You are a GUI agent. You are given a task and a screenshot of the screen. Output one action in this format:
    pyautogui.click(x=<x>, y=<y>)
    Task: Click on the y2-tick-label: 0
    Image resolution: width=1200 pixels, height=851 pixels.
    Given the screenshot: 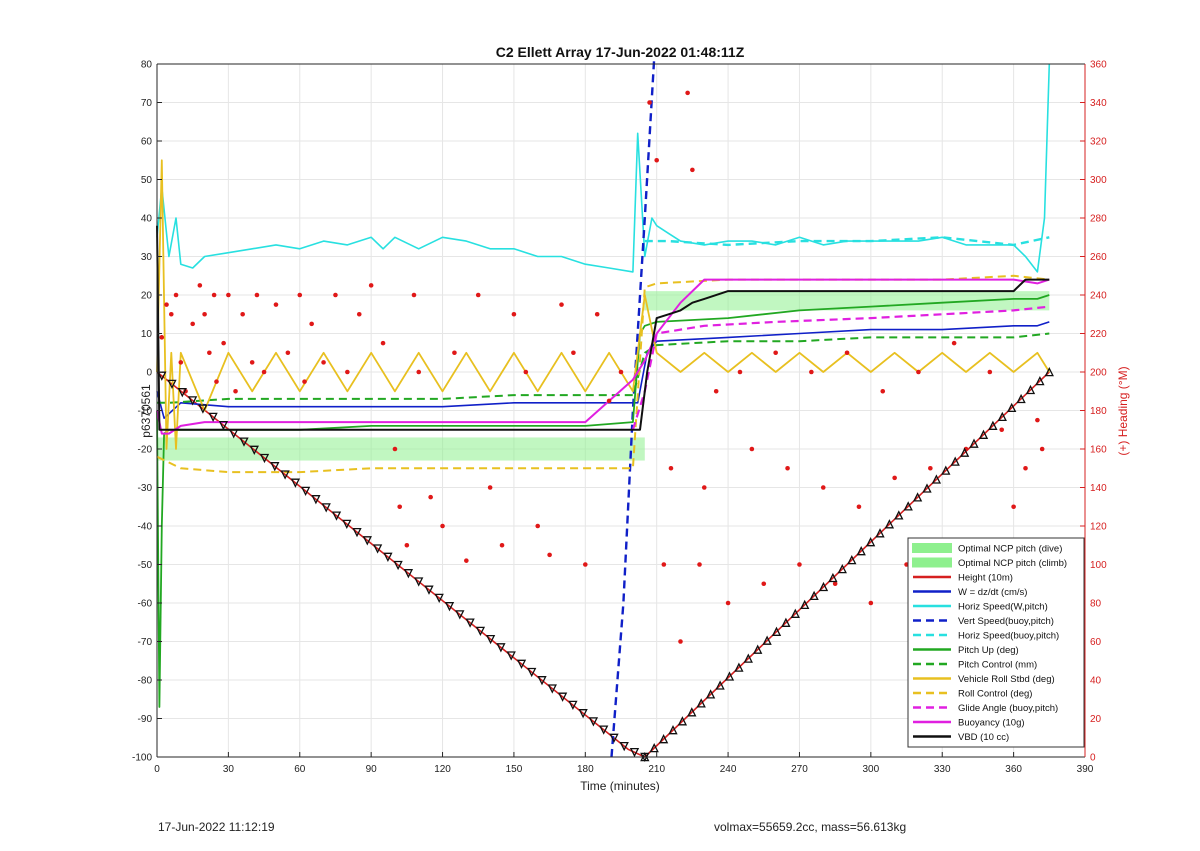 What is the action you would take?
    pyautogui.click(x=1093, y=758)
    